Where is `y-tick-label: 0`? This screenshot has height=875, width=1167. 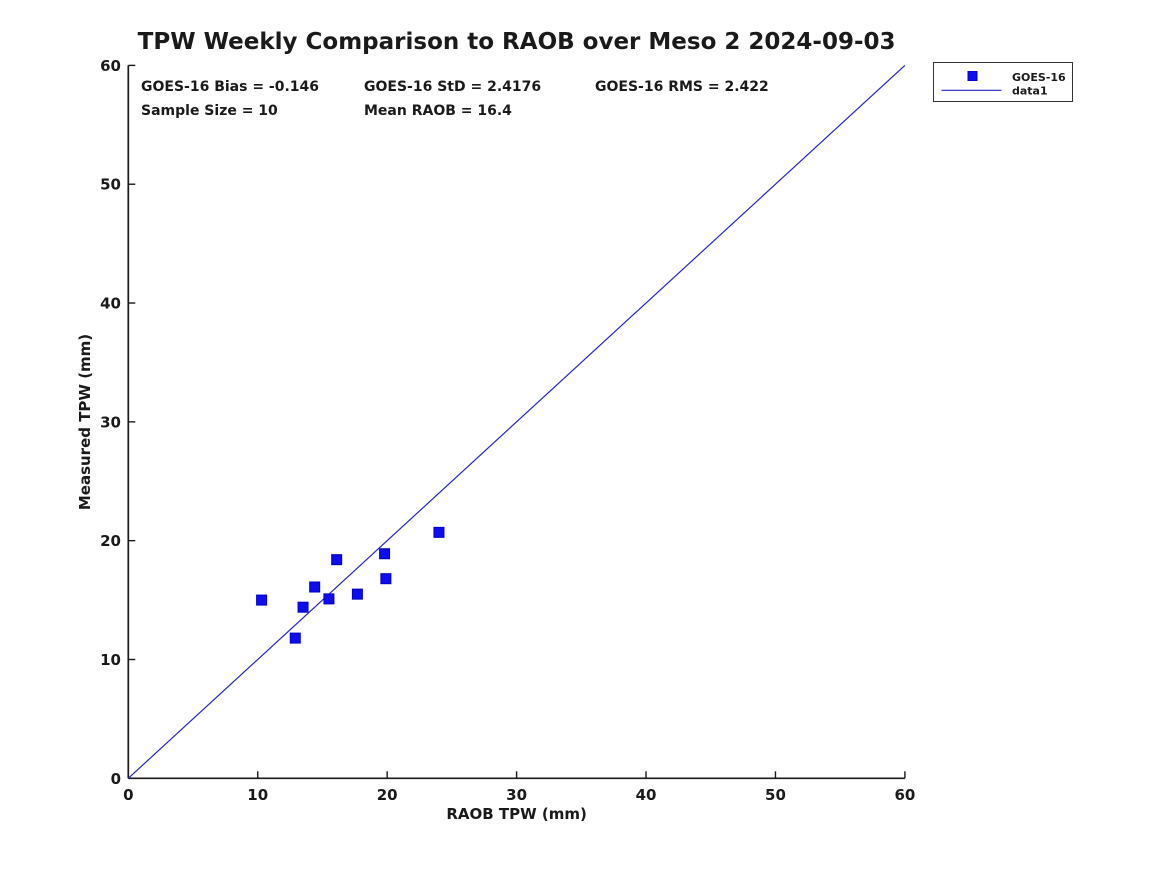
y-tick-label: 0 is located at coordinates (116, 779).